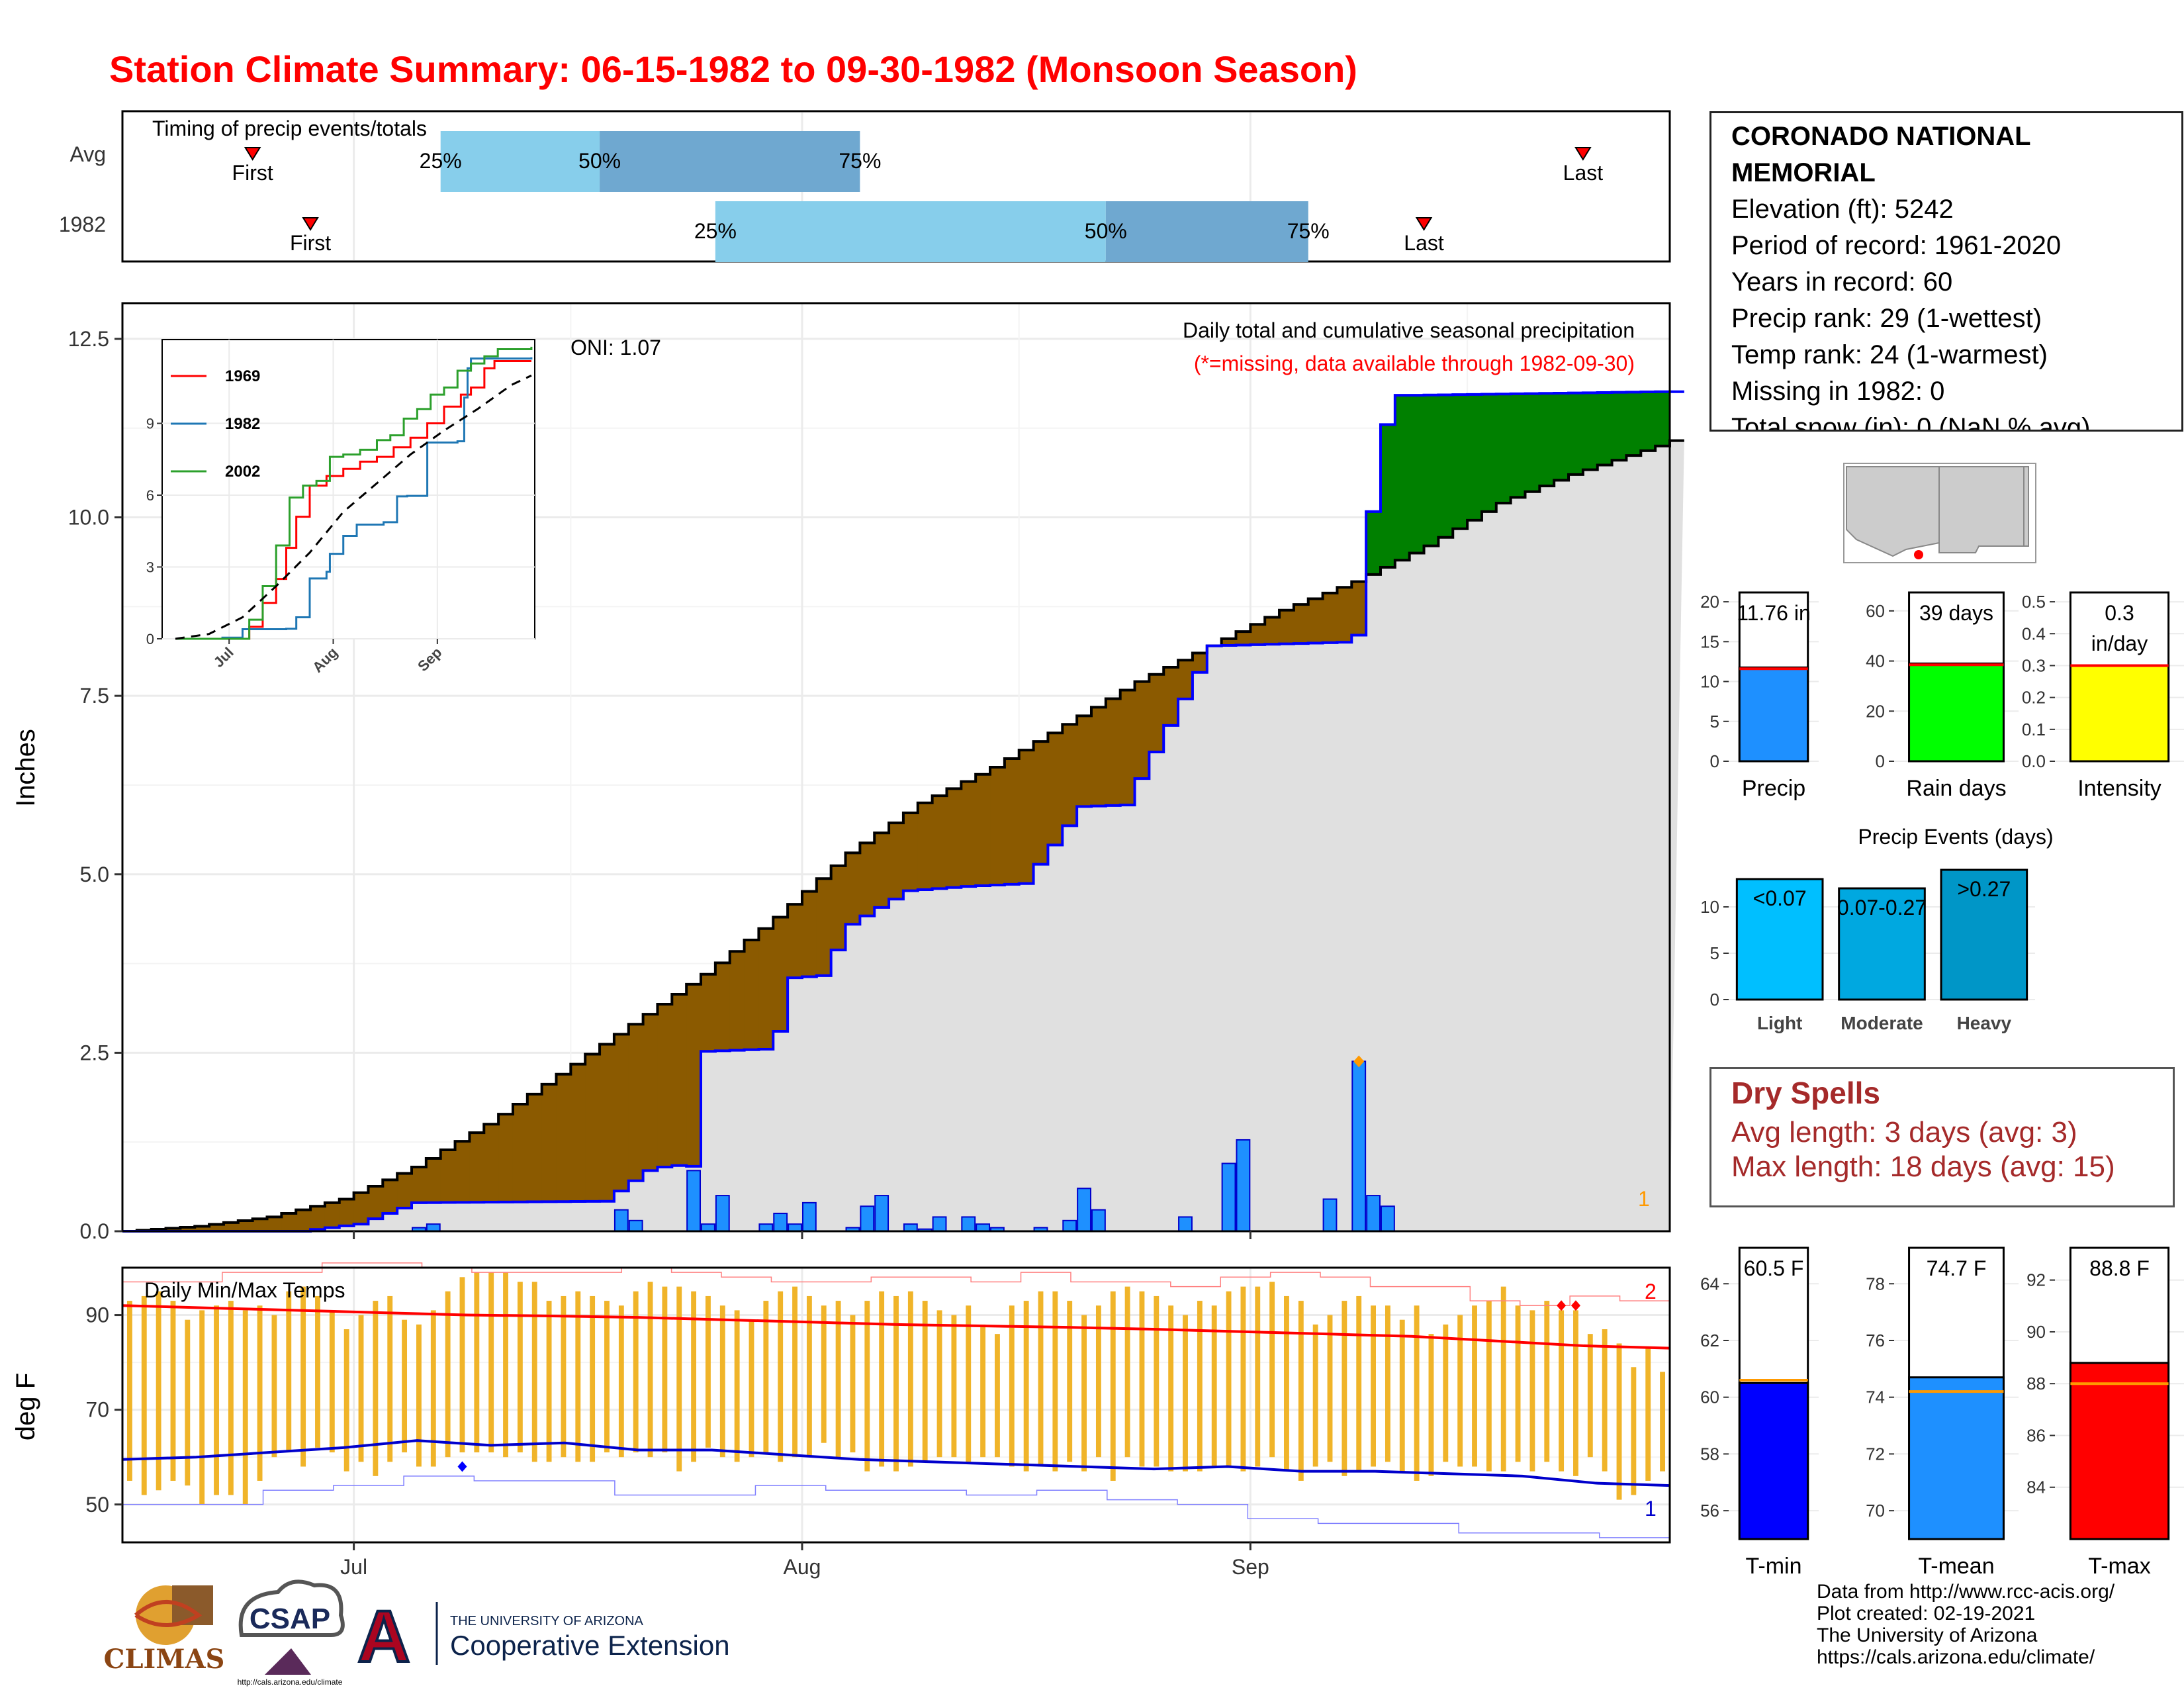 This screenshot has height=1688, width=2184. Describe the element at coordinates (1983, 509) in the screenshot. I see `map-state-arizona` at that location.